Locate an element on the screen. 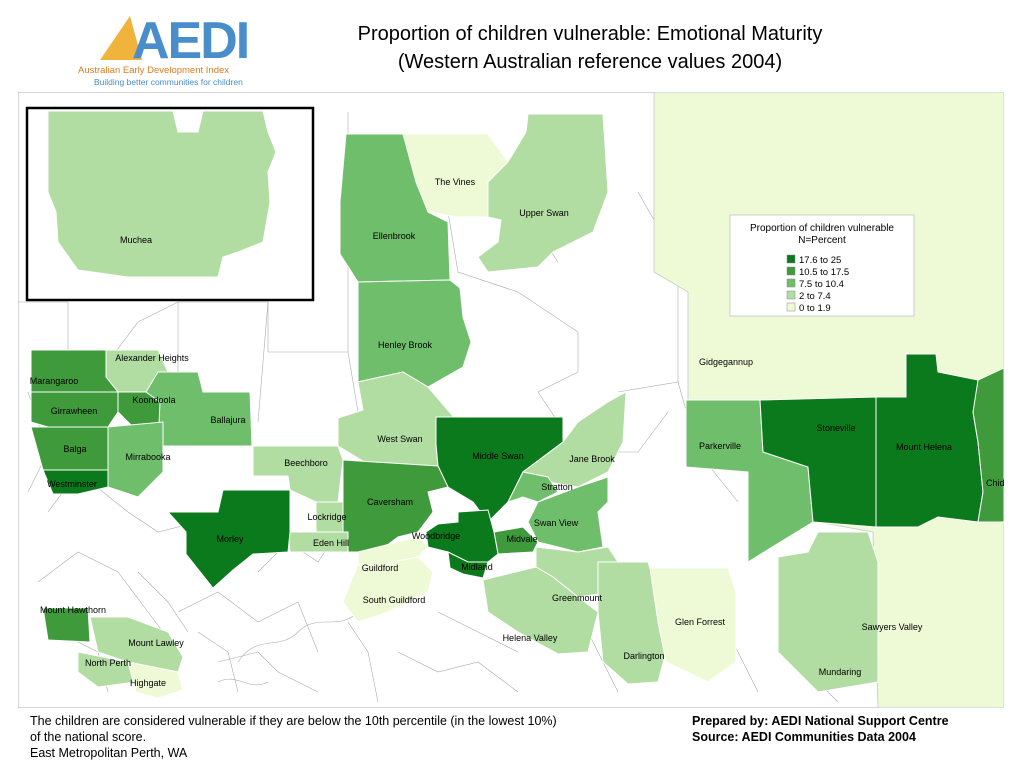 This screenshot has width=1024, height=768. legend-subtitle: N=Percent is located at coordinates (822, 240).